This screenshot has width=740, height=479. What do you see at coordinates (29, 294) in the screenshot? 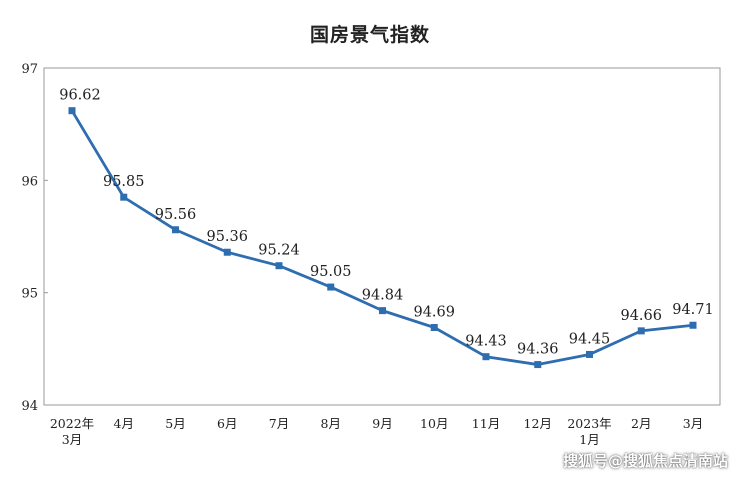
I see `y-tick-label: 95` at bounding box center [29, 294].